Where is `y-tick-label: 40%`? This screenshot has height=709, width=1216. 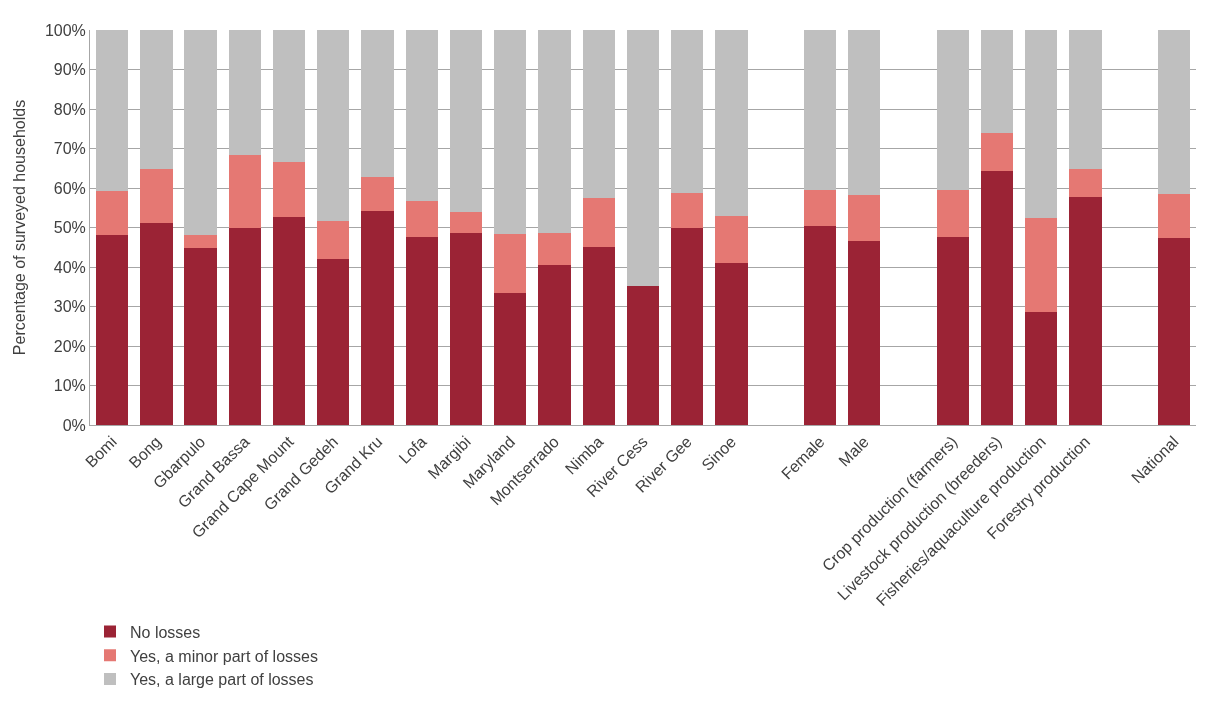 y-tick-label: 40% is located at coordinates (69, 267).